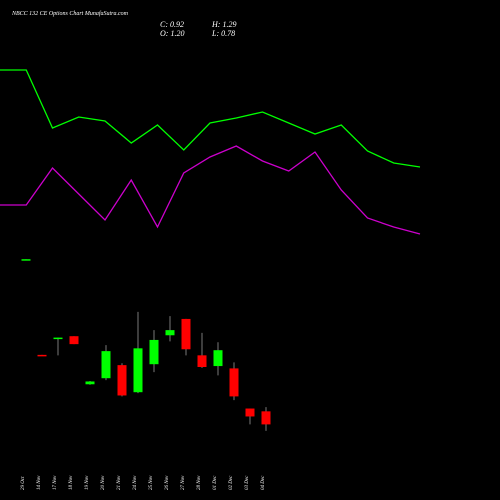 Image resolution: width=500 pixels, height=500 pixels. What do you see at coordinates (39, 482) in the screenshot?
I see `x-tick-label: 14 Nov` at bounding box center [39, 482].